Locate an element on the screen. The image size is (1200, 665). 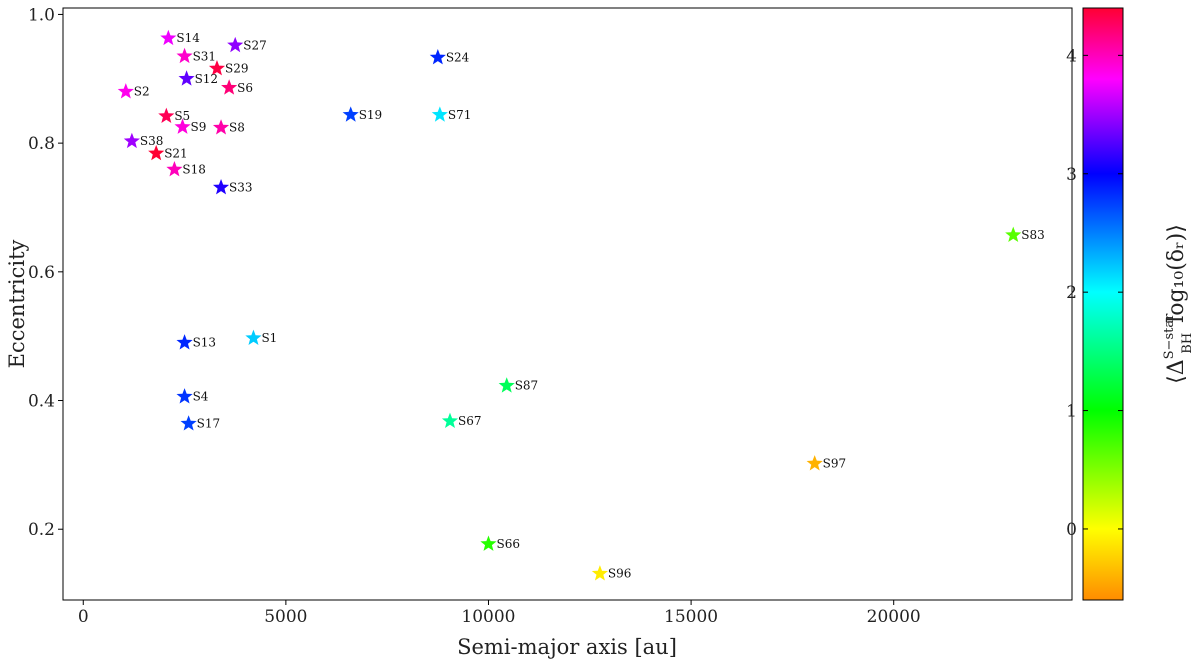
x-tick-label: 10000 is located at coordinates (488, 617).